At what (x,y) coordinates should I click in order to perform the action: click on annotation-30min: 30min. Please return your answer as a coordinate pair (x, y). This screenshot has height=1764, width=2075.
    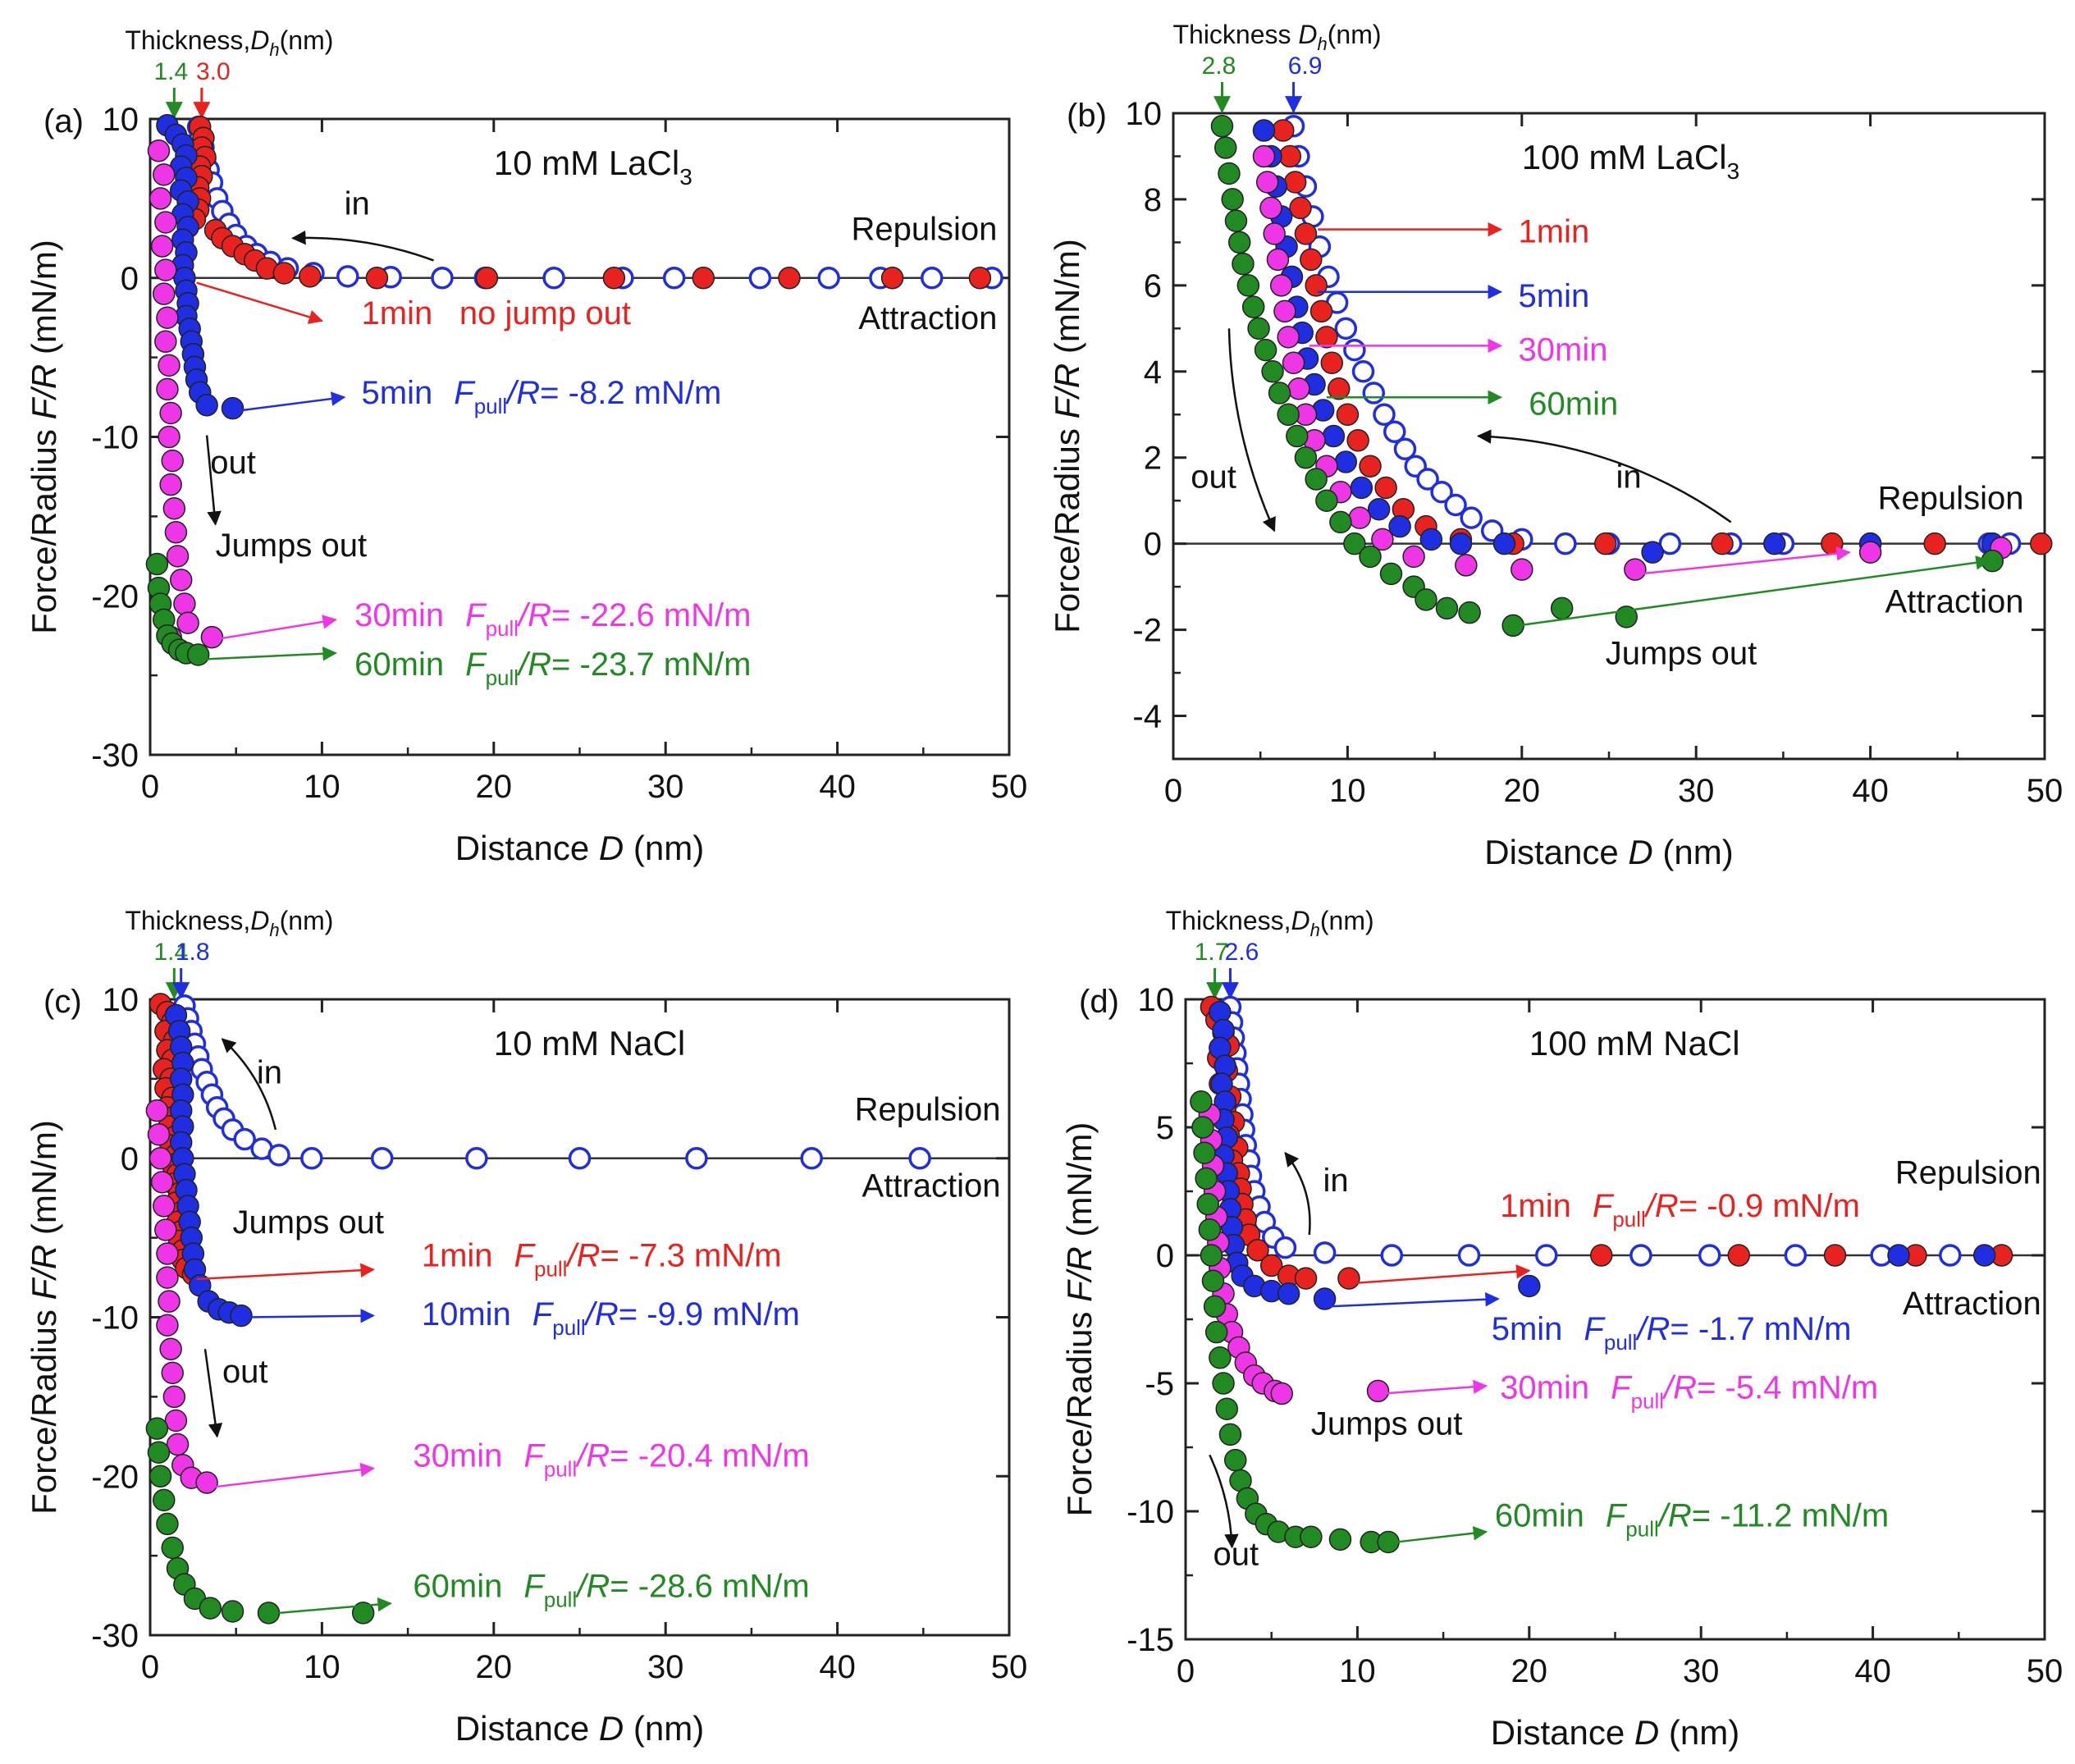
    Looking at the image, I should click on (1563, 350).